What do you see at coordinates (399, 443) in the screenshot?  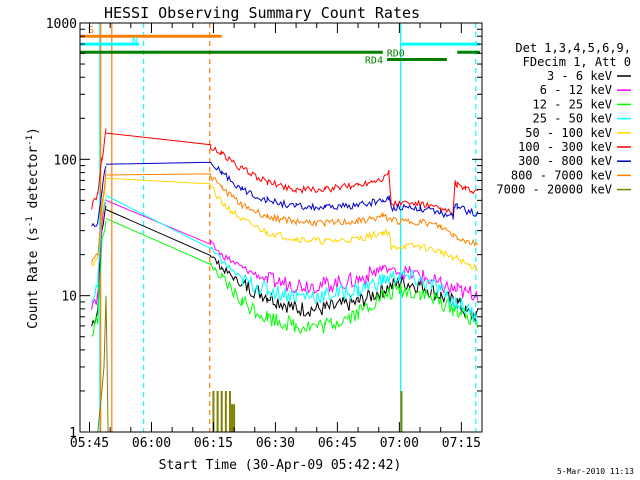 I see `x-tick-label-5: 07:00` at bounding box center [399, 443].